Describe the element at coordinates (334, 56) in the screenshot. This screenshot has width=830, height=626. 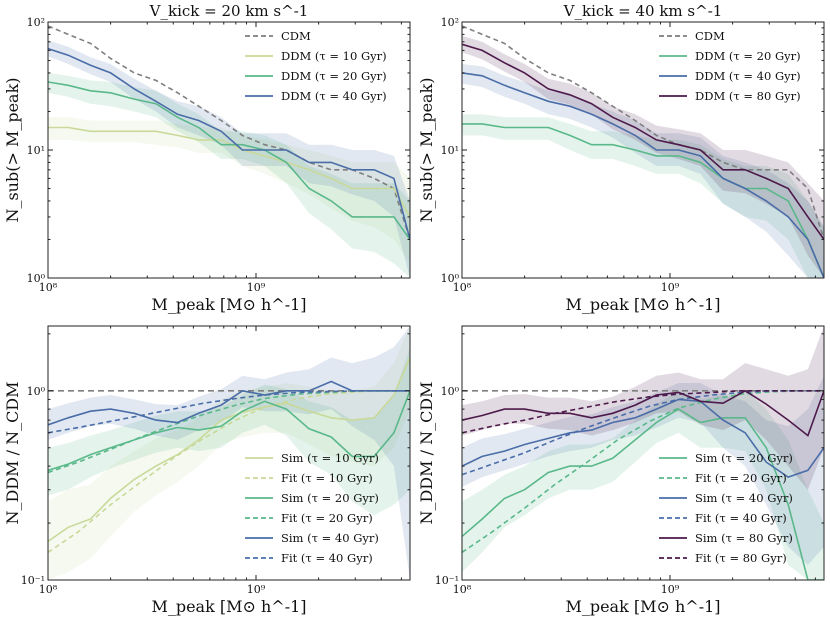
I see `legend-label: DDM (τ = 10 Gyr)` at that location.